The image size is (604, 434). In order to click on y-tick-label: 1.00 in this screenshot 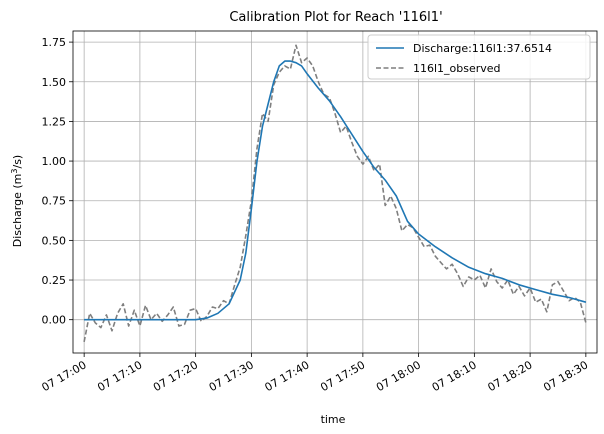, I will do `click(54, 161)`.